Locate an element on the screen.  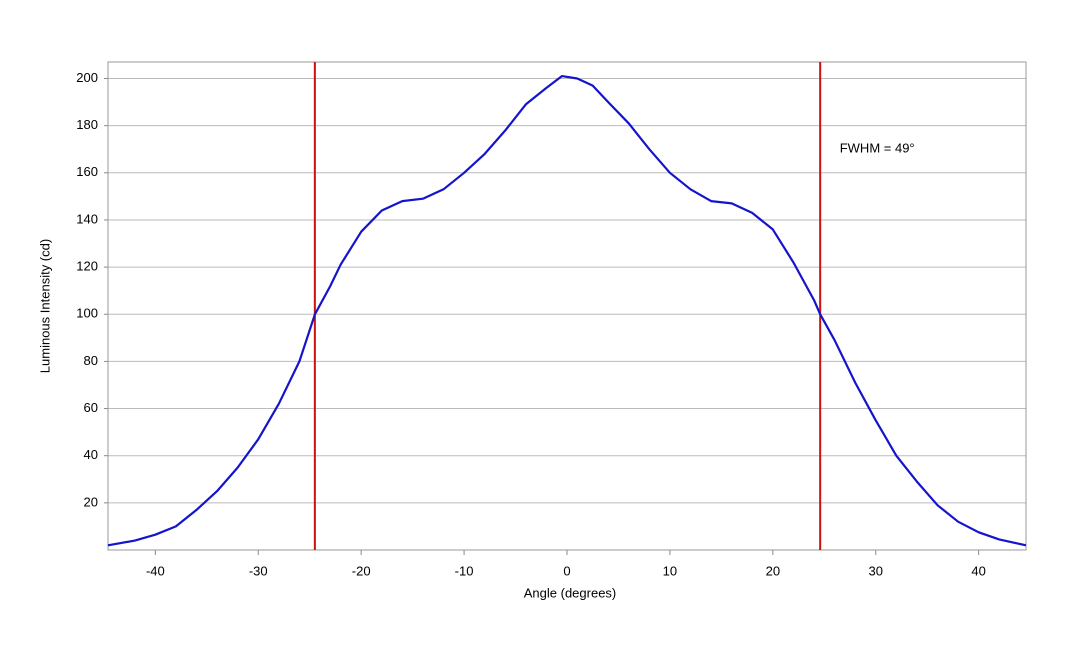
x-tick-label: 10 is located at coordinates (670, 570).